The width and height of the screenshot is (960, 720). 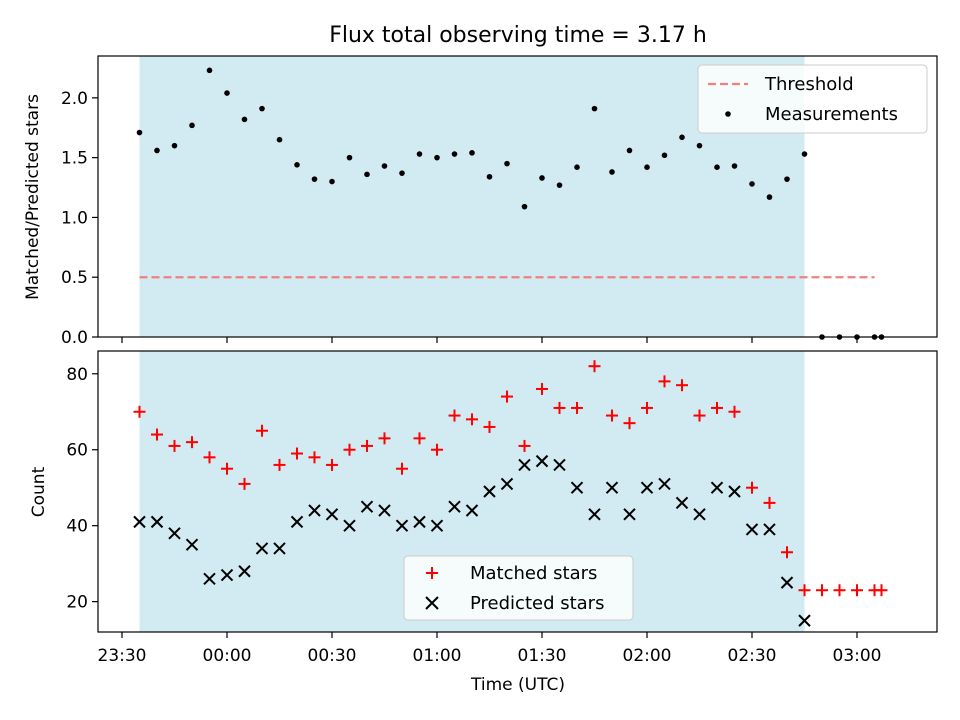 What do you see at coordinates (518, 35) in the screenshot?
I see `chart-title: Flux total observing time = 3.17 h` at bounding box center [518, 35].